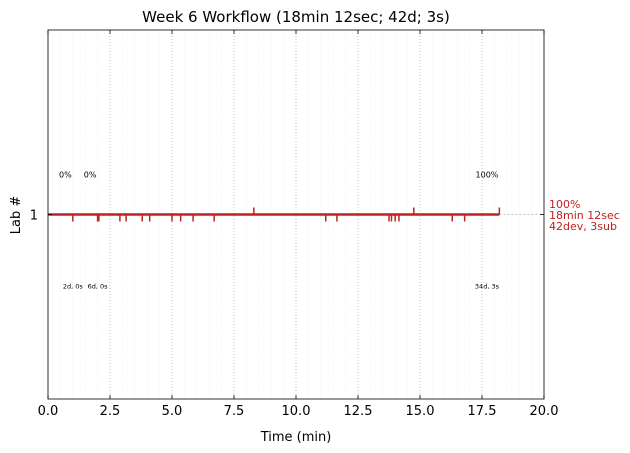  Describe the element at coordinates (16, 215) in the screenshot. I see `y-axis-label: Lab #` at that location.